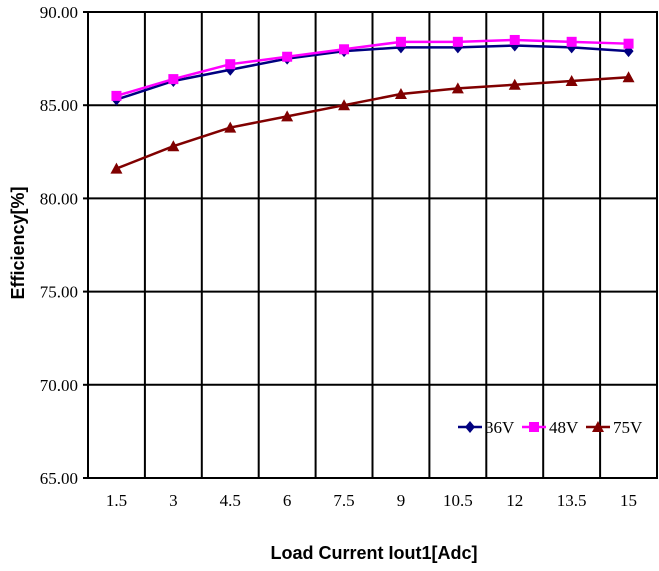 Image resolution: width=659 pixels, height=571 pixels. I want to click on series-line-48v, so click(372, 68).